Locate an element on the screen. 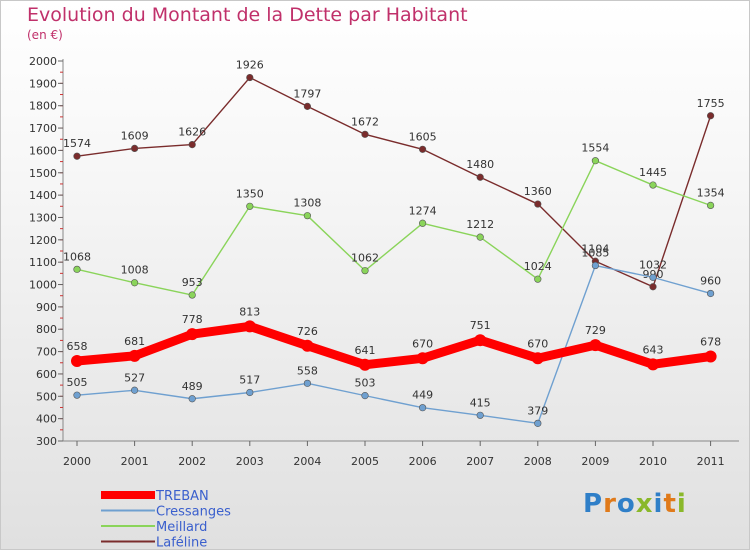 The width and height of the screenshot is (750, 551). data-label: 658 is located at coordinates (77, 346).